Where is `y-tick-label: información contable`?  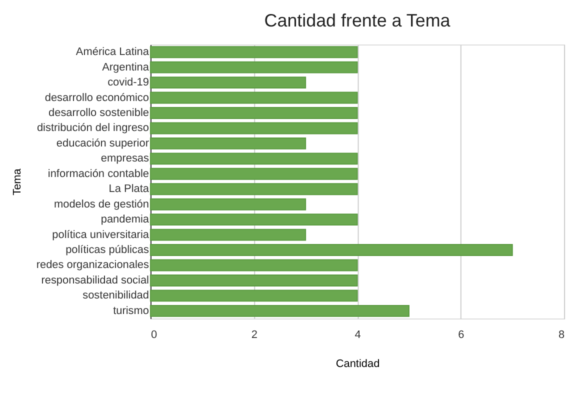
y-tick-label: información contable is located at coordinates (98, 174).